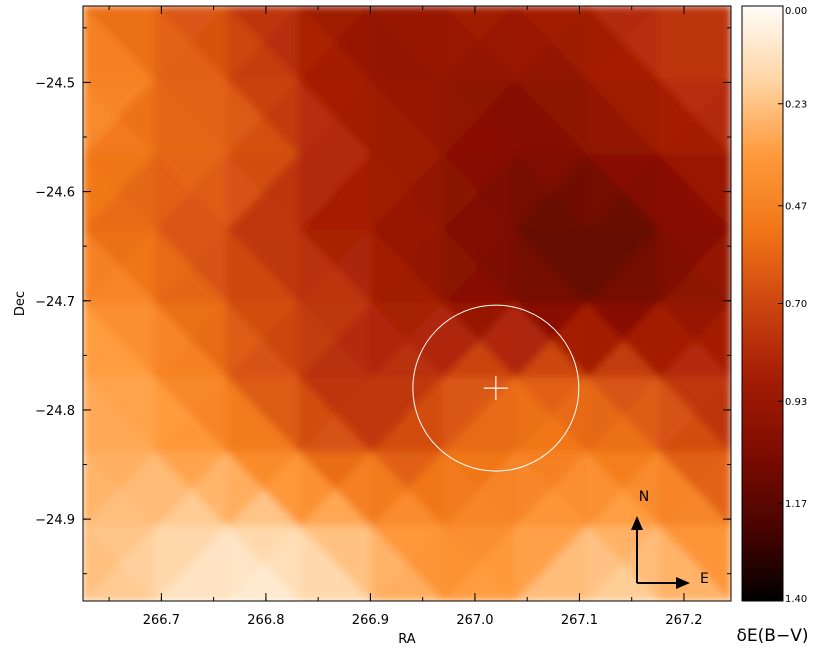  What do you see at coordinates (670, 539) in the screenshot?
I see `compass: N E` at bounding box center [670, 539].